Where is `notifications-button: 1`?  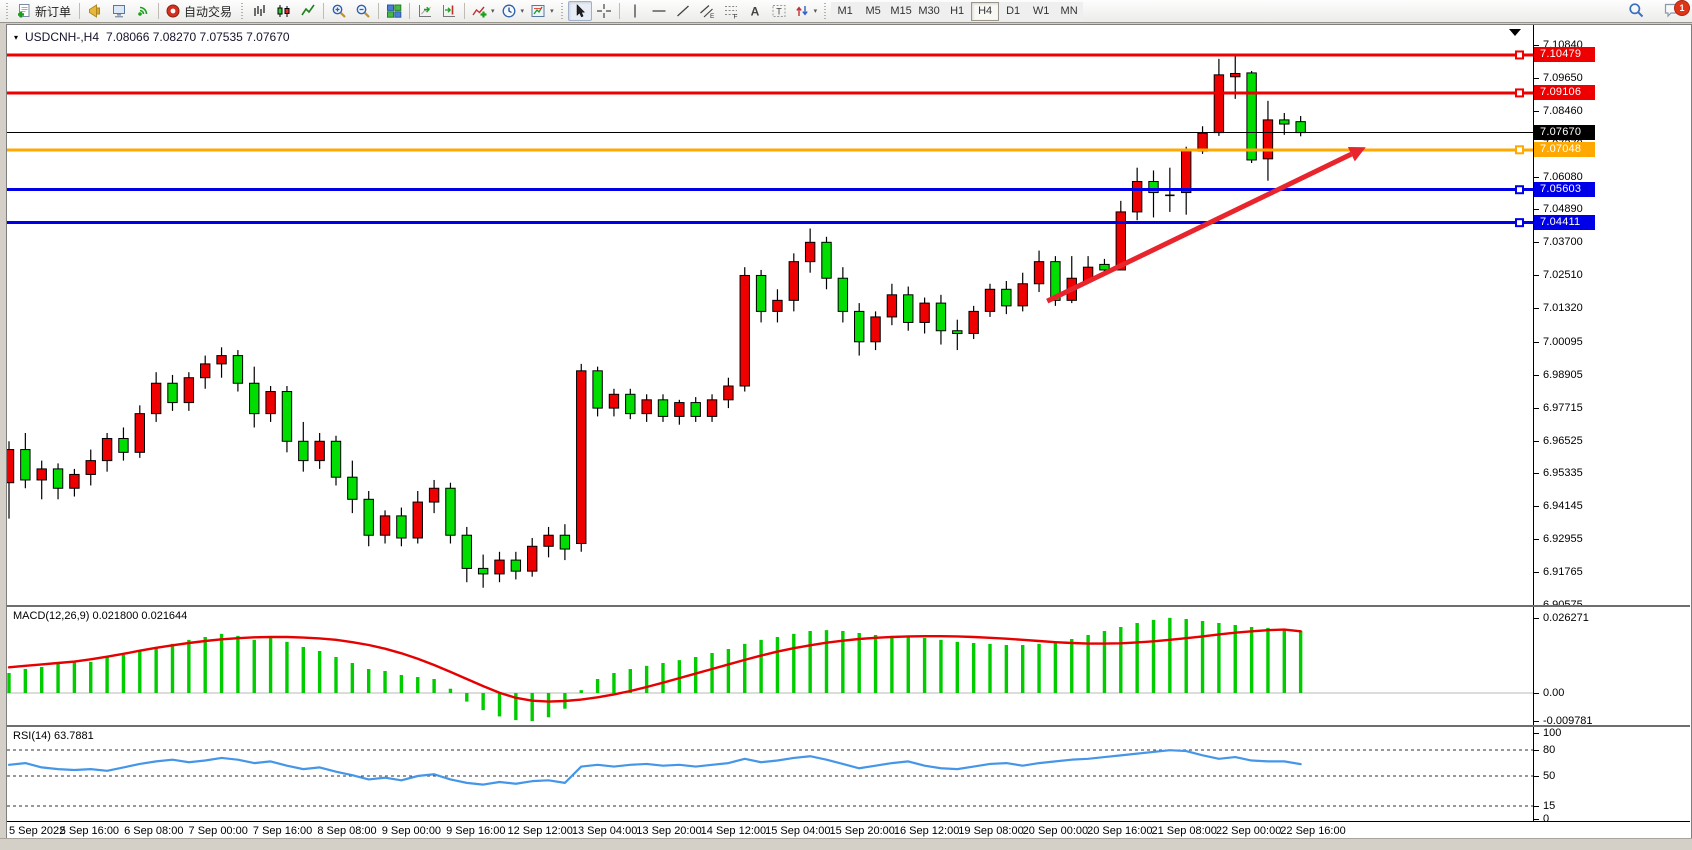 notifications-button: 1 is located at coordinates (1675, 10).